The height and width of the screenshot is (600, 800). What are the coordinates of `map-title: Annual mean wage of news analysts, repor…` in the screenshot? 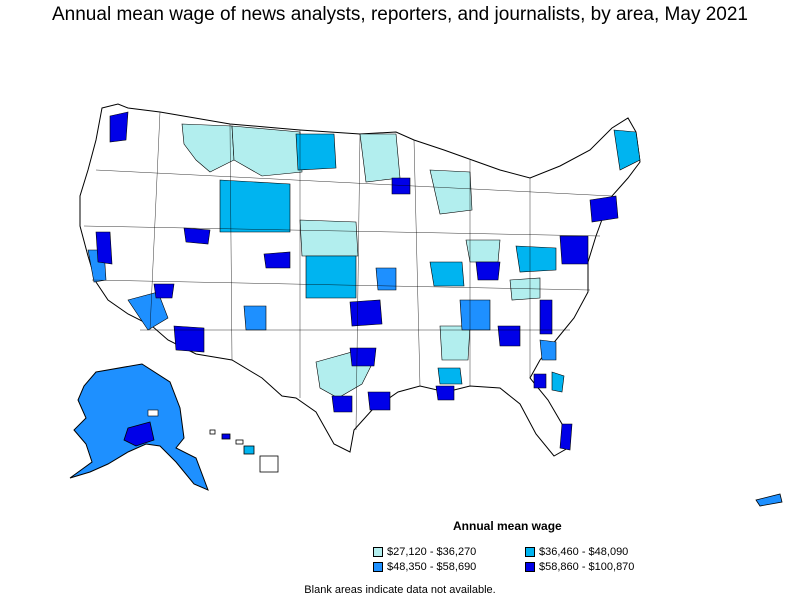 It's located at (400, 14).